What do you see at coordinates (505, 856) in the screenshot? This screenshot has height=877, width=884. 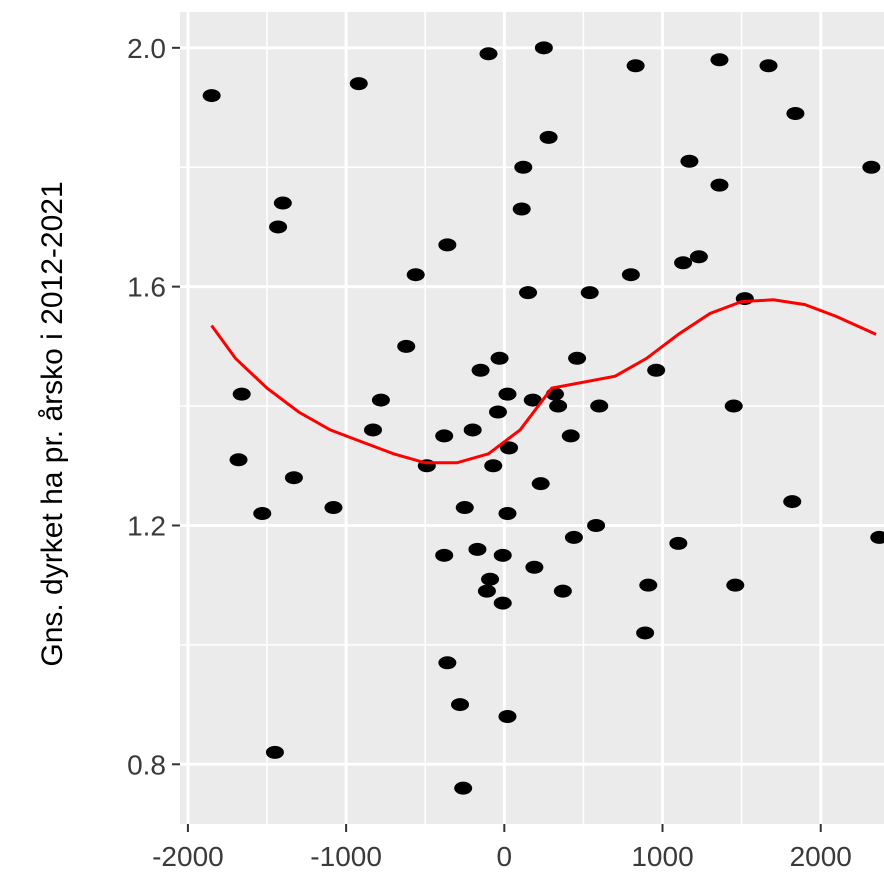 I see `x-tick-label: 0` at bounding box center [505, 856].